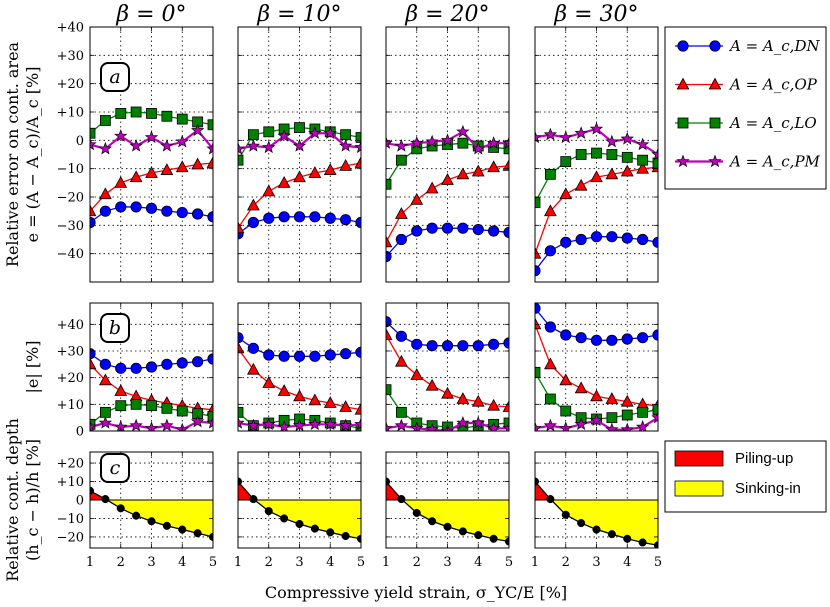 Image resolution: width=830 pixels, height=607 pixels. Describe the element at coordinates (70, 519) in the screenshot. I see `y-tick-label: −10` at that location.